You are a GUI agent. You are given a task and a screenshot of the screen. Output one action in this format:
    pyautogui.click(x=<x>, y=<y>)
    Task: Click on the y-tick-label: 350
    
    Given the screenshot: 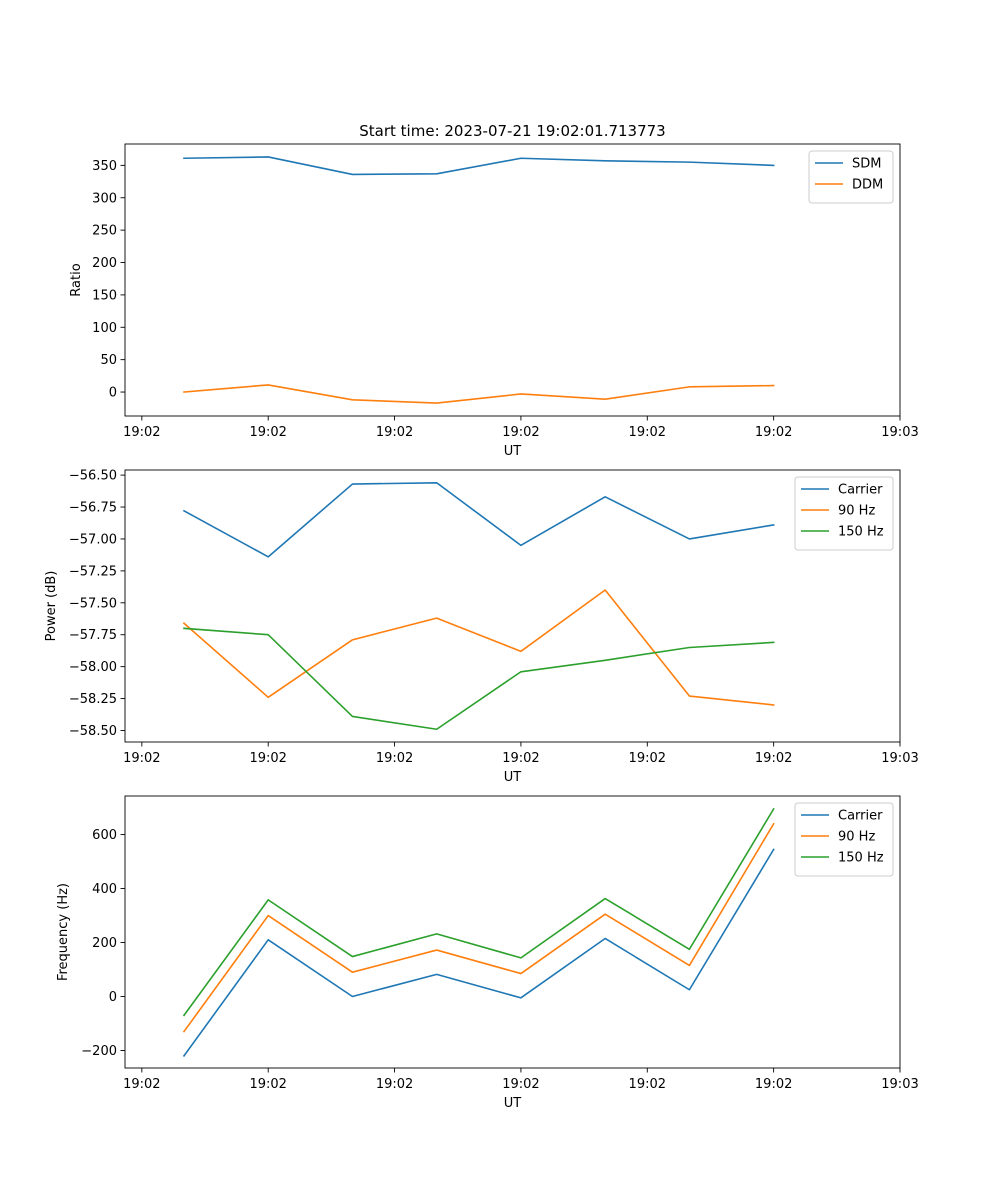 What is the action you would take?
    pyautogui.click(x=104, y=166)
    